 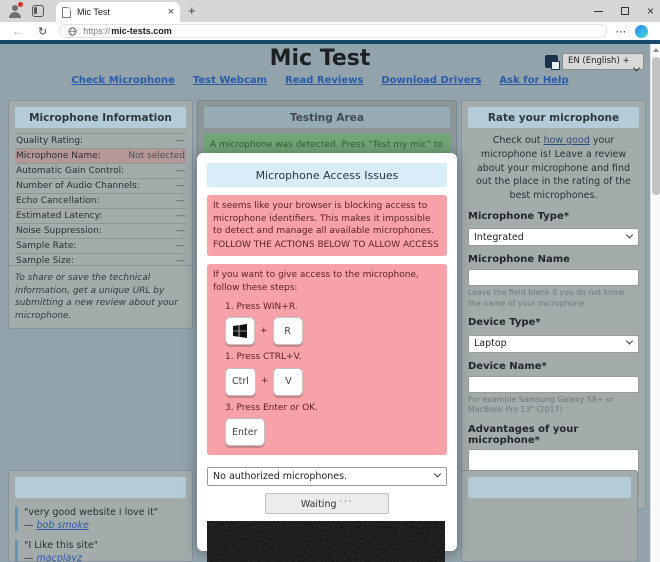 I want to click on v-key: V, so click(x=288, y=381).